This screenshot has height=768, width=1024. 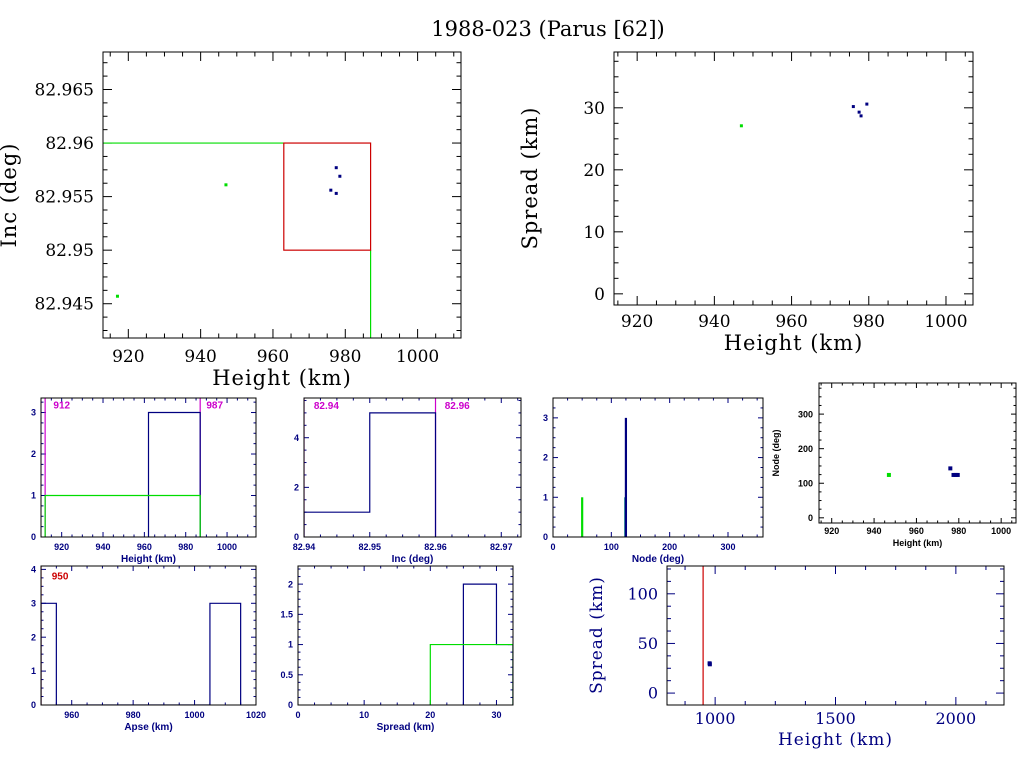 I want to click on x-tick-label: 82.94, so click(x=304, y=547).